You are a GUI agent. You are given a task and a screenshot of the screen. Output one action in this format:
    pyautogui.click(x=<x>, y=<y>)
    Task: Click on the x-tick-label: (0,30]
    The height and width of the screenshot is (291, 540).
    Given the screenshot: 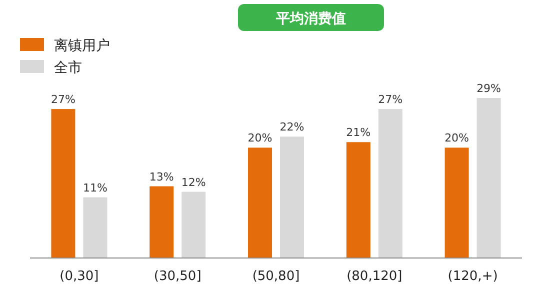 What is the action you would take?
    pyautogui.click(x=79, y=276)
    